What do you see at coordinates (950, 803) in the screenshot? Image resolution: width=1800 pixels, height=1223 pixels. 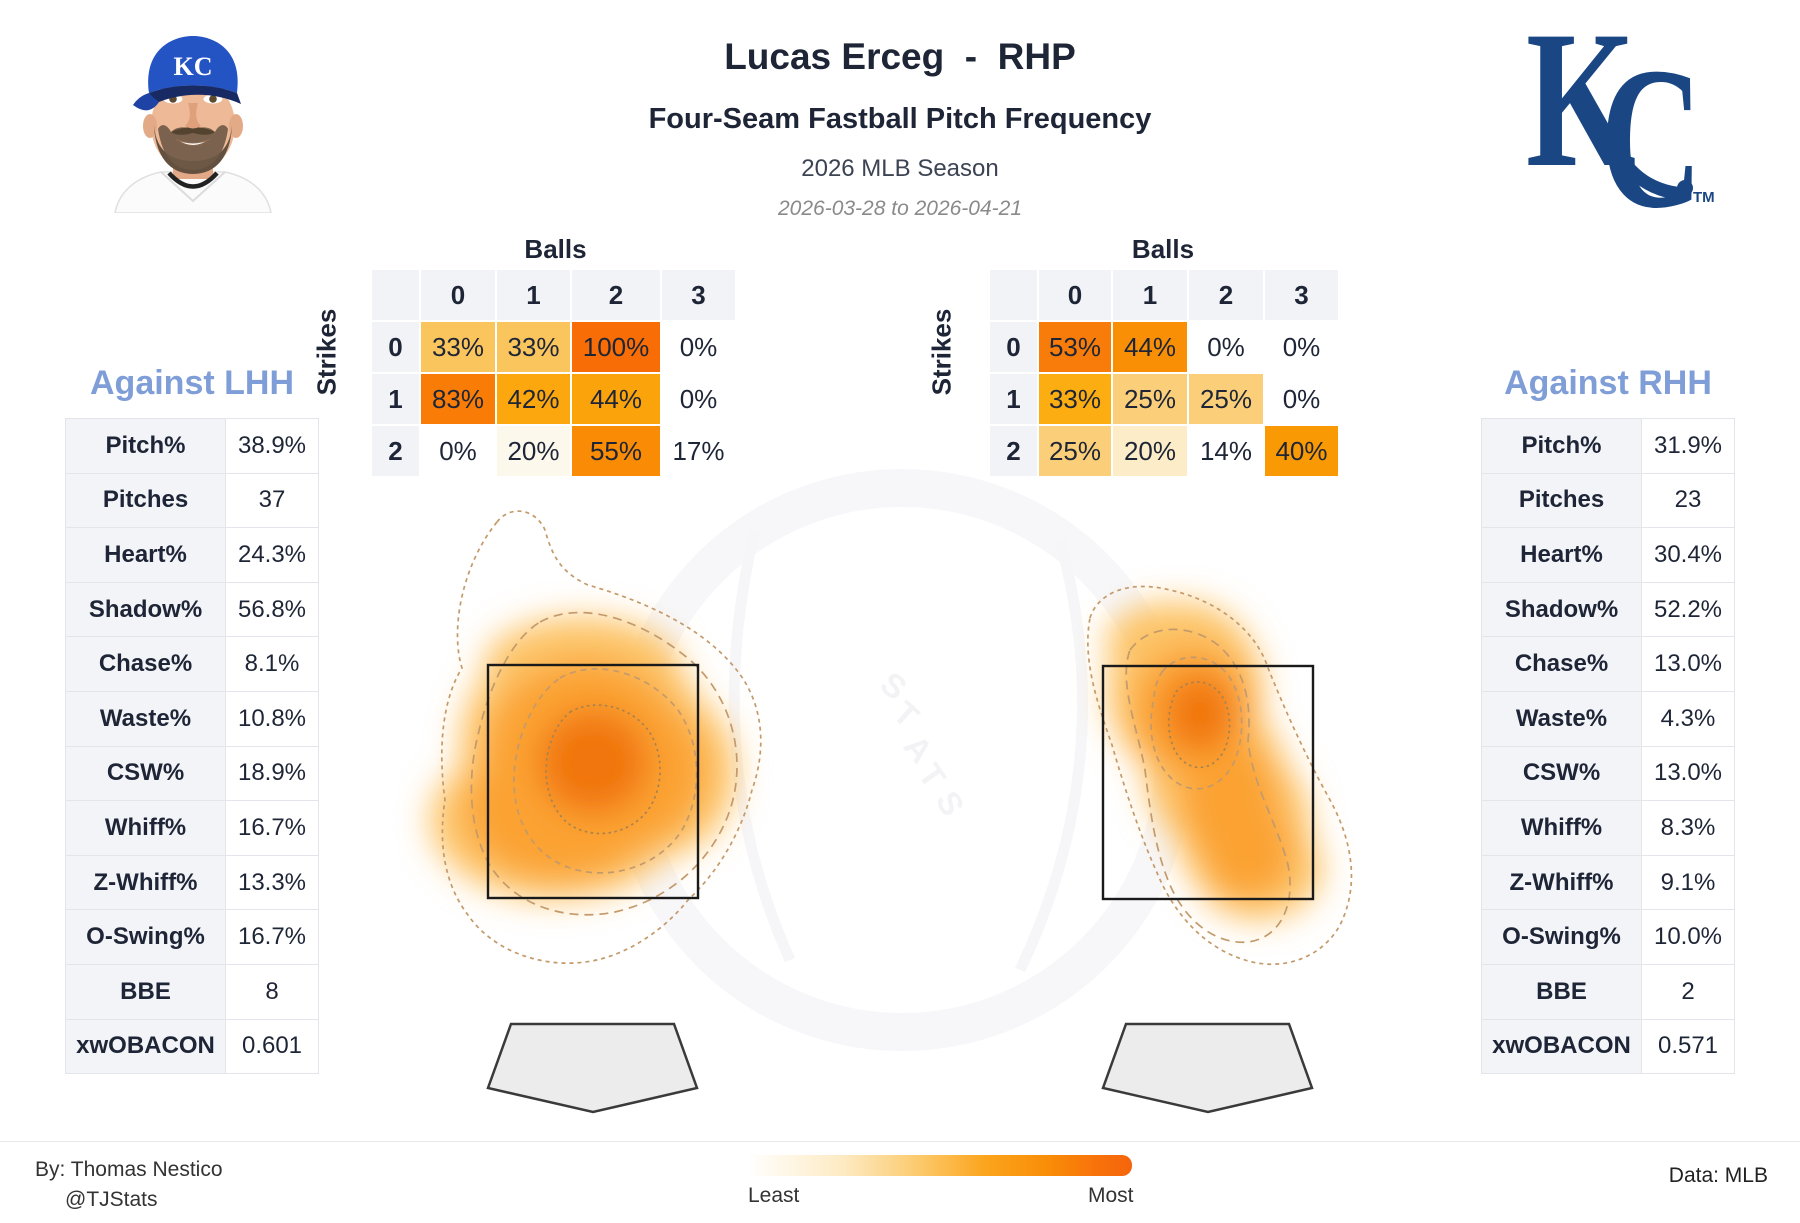 I see `svg-text: S` at bounding box center [950, 803].